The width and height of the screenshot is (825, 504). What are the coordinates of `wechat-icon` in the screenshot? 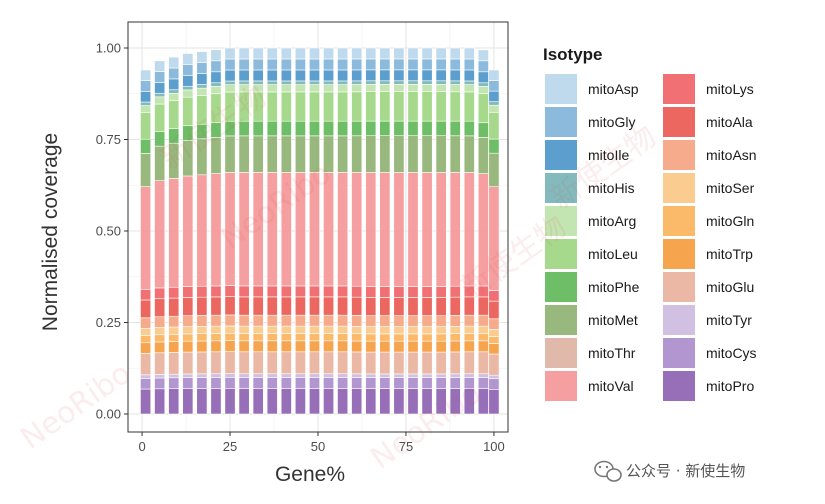 It's located at (608, 471).